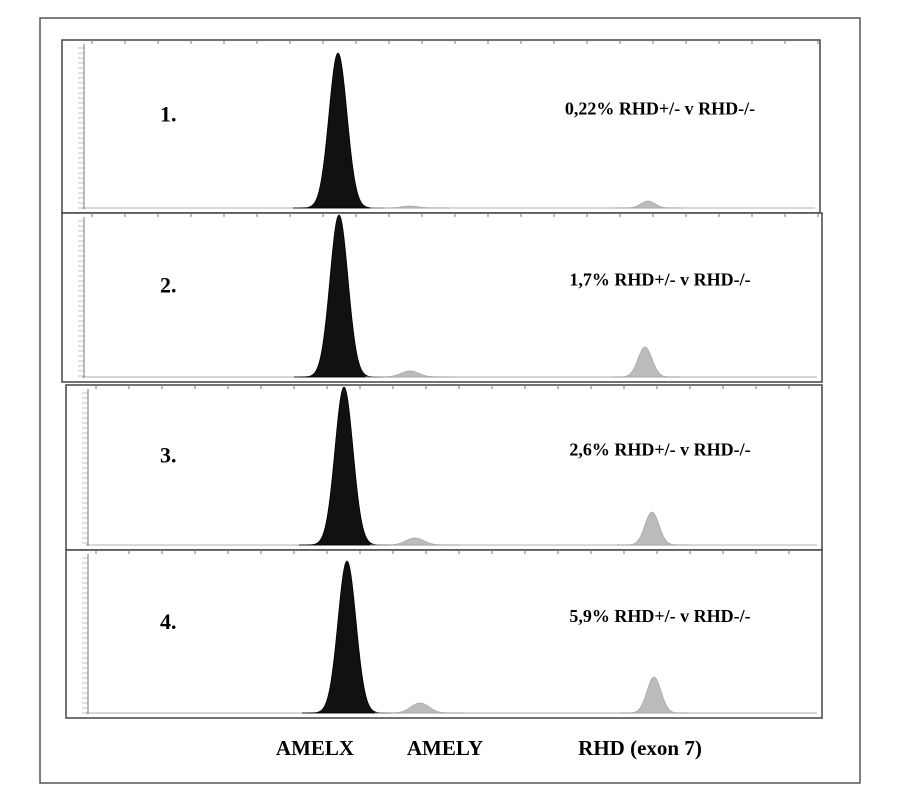 Image resolution: width=901 pixels, height=800 pixels. What do you see at coordinates (640, 748) in the screenshot?
I see `peak-label: RHD (exon 7)` at bounding box center [640, 748].